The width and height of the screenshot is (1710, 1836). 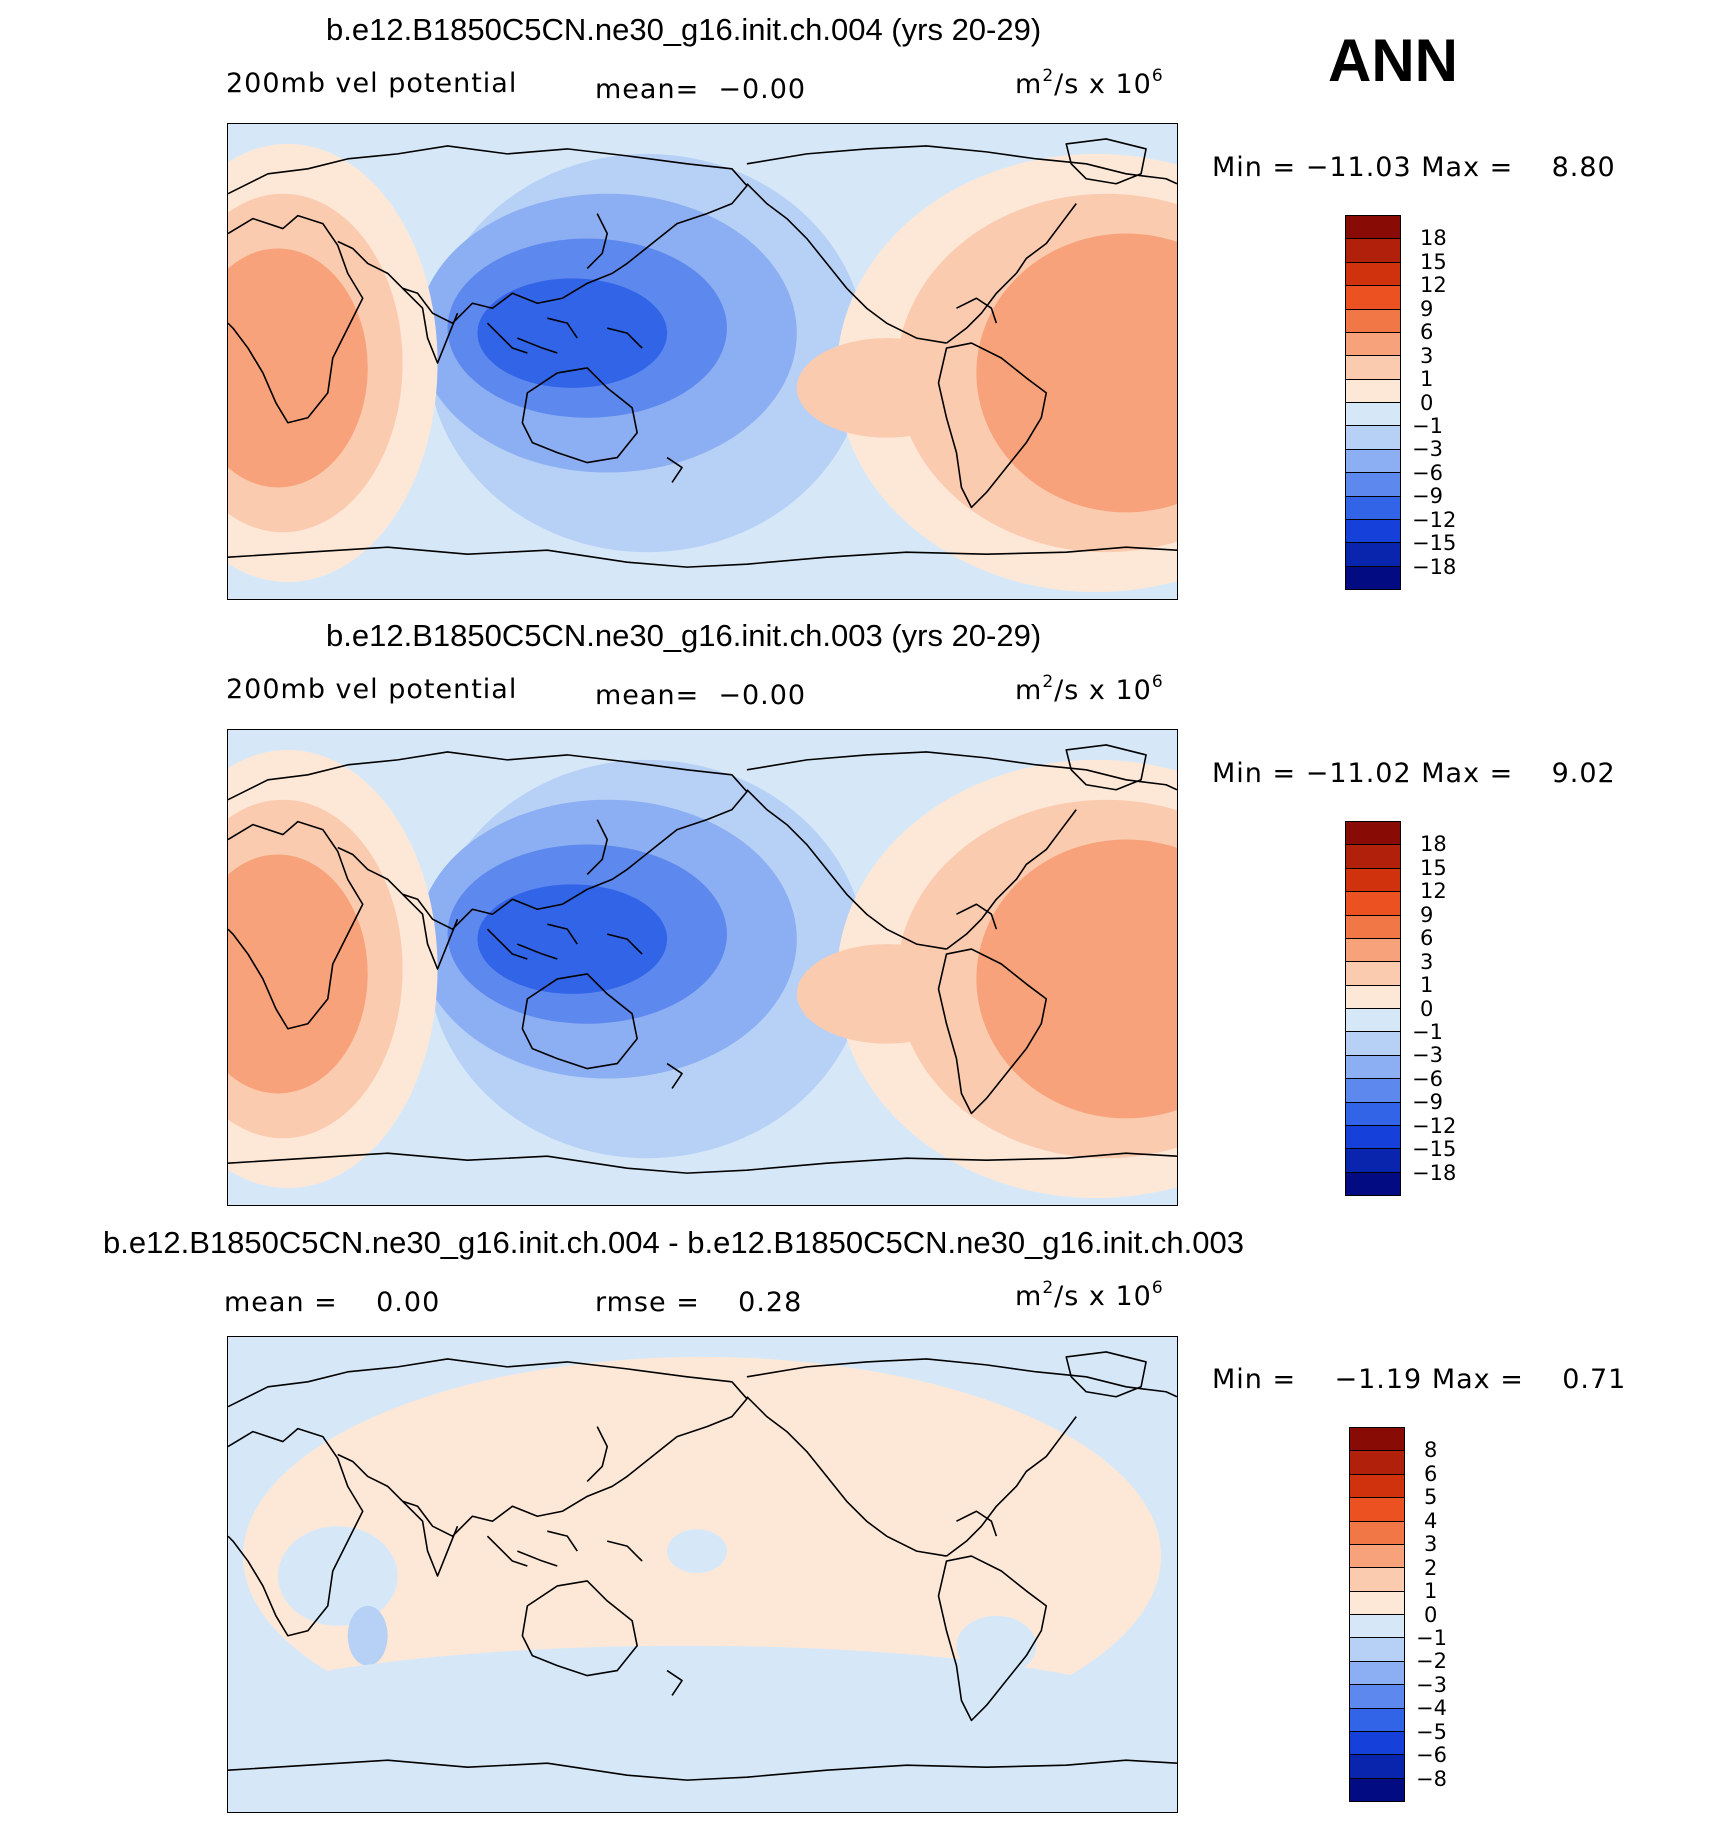 What do you see at coordinates (647, 695) in the screenshot?
I see `panel-2-mean-label: mean=` at bounding box center [647, 695].